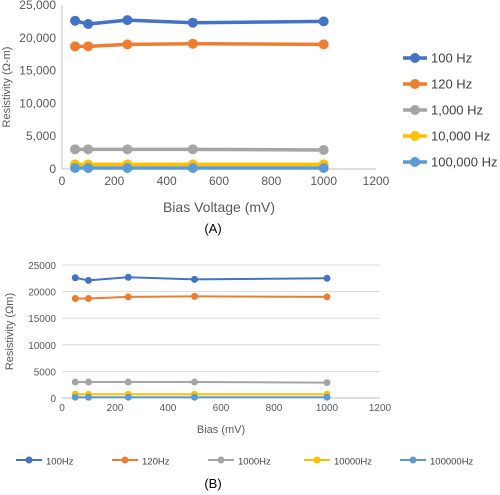  I want to click on legend-label: 100Hz, so click(60, 462).